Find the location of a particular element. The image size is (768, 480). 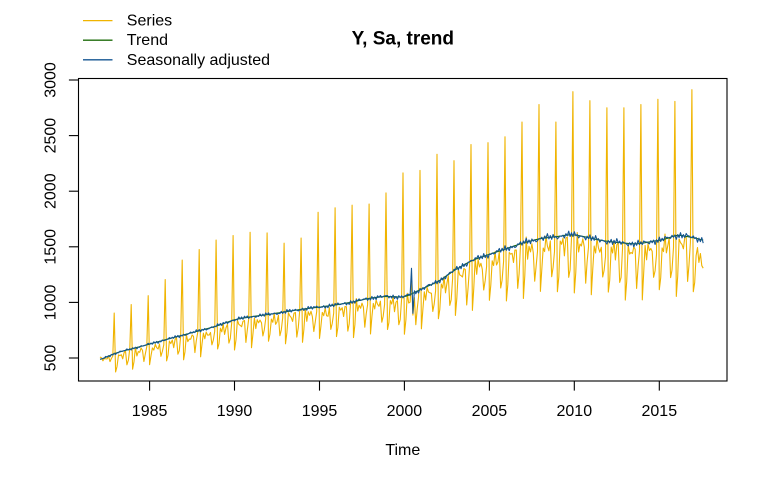

svg-text: 1995 is located at coordinates (320, 411).